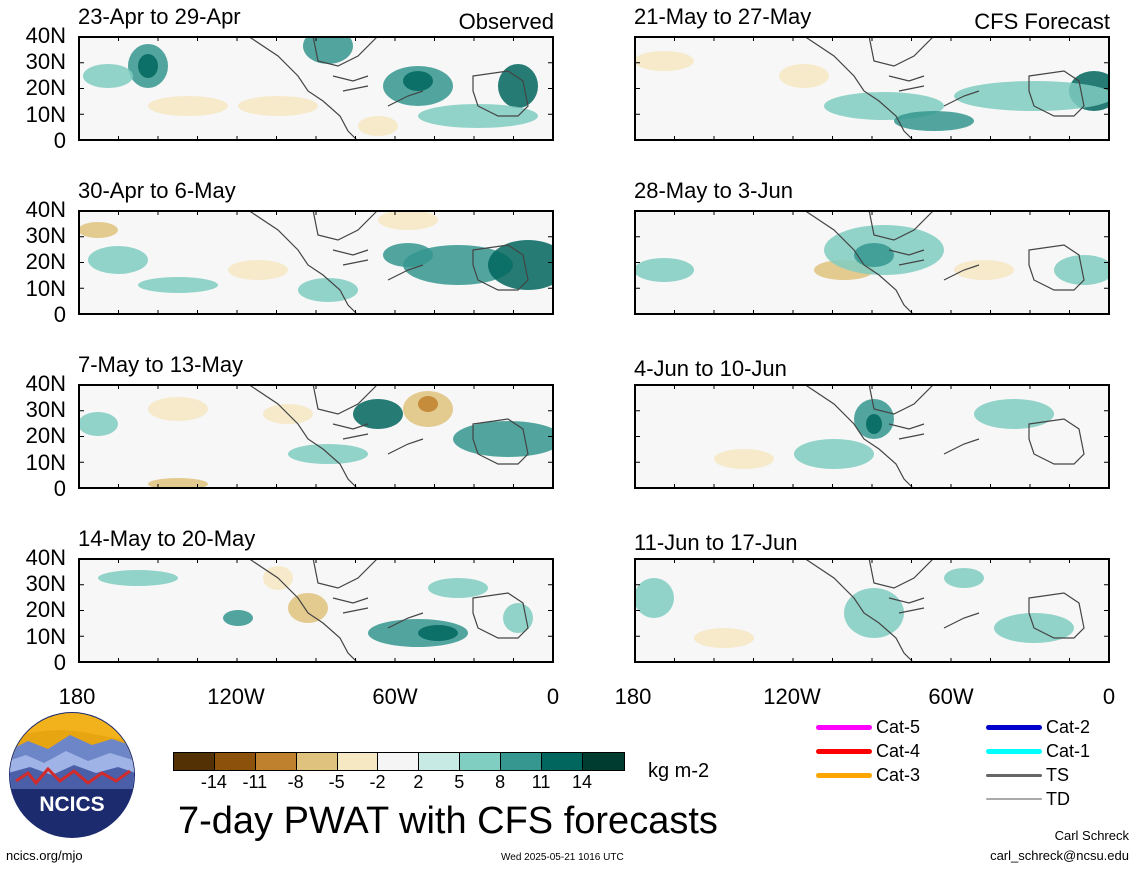 This screenshot has height=871, width=1135. What do you see at coordinates (1042, 21) in the screenshot?
I see `cfs-forecast-label: CFS Forecast` at bounding box center [1042, 21].